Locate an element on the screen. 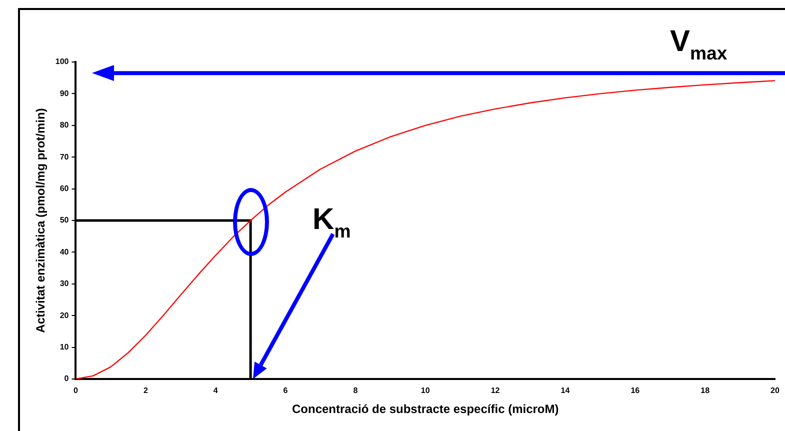 This screenshot has width=785, height=431. y-tick-label: 80 is located at coordinates (65, 125).